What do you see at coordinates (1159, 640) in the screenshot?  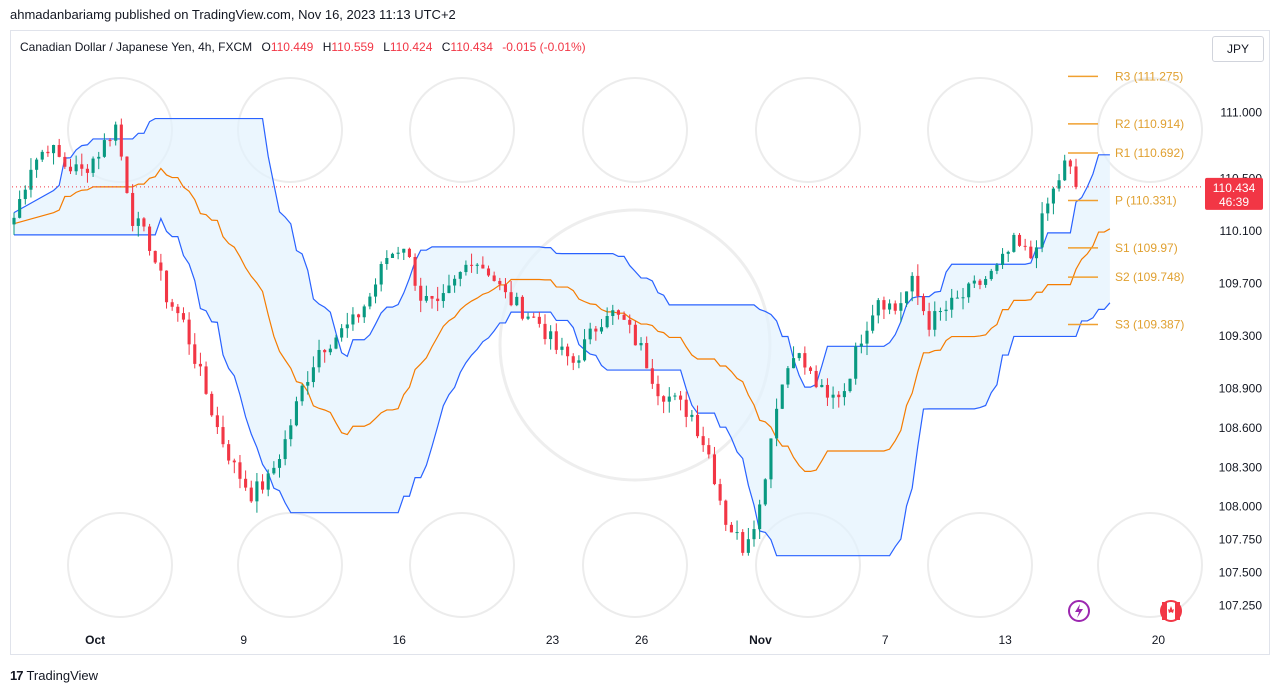 I see `time-tick-label: 20` at bounding box center [1159, 640].